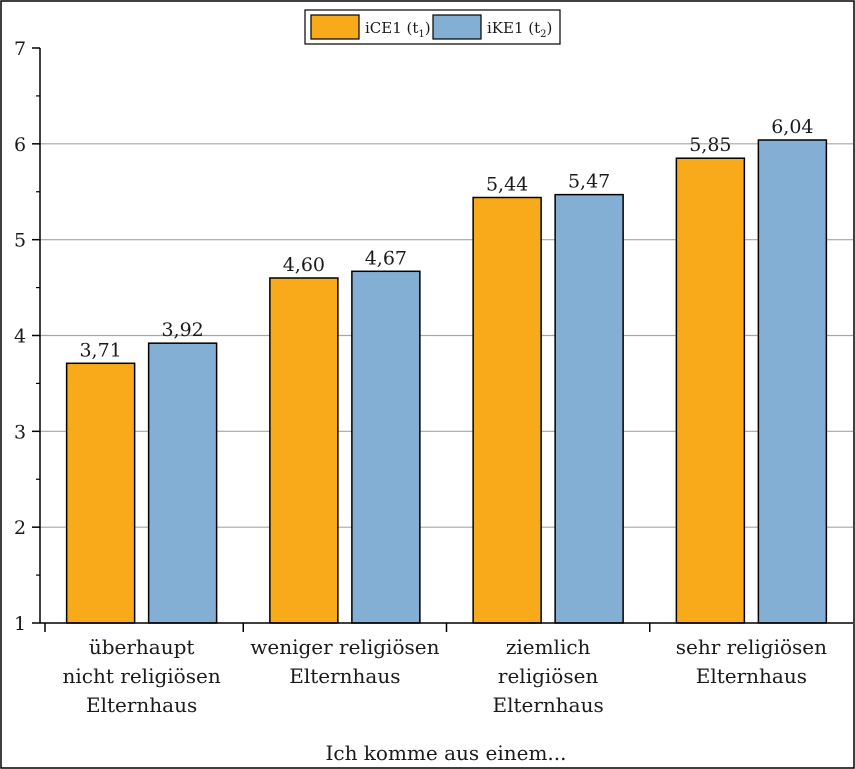 The image size is (855, 769). Describe the element at coordinates (142, 647) in the screenshot. I see `x-category-label-line: überhaupt` at that location.